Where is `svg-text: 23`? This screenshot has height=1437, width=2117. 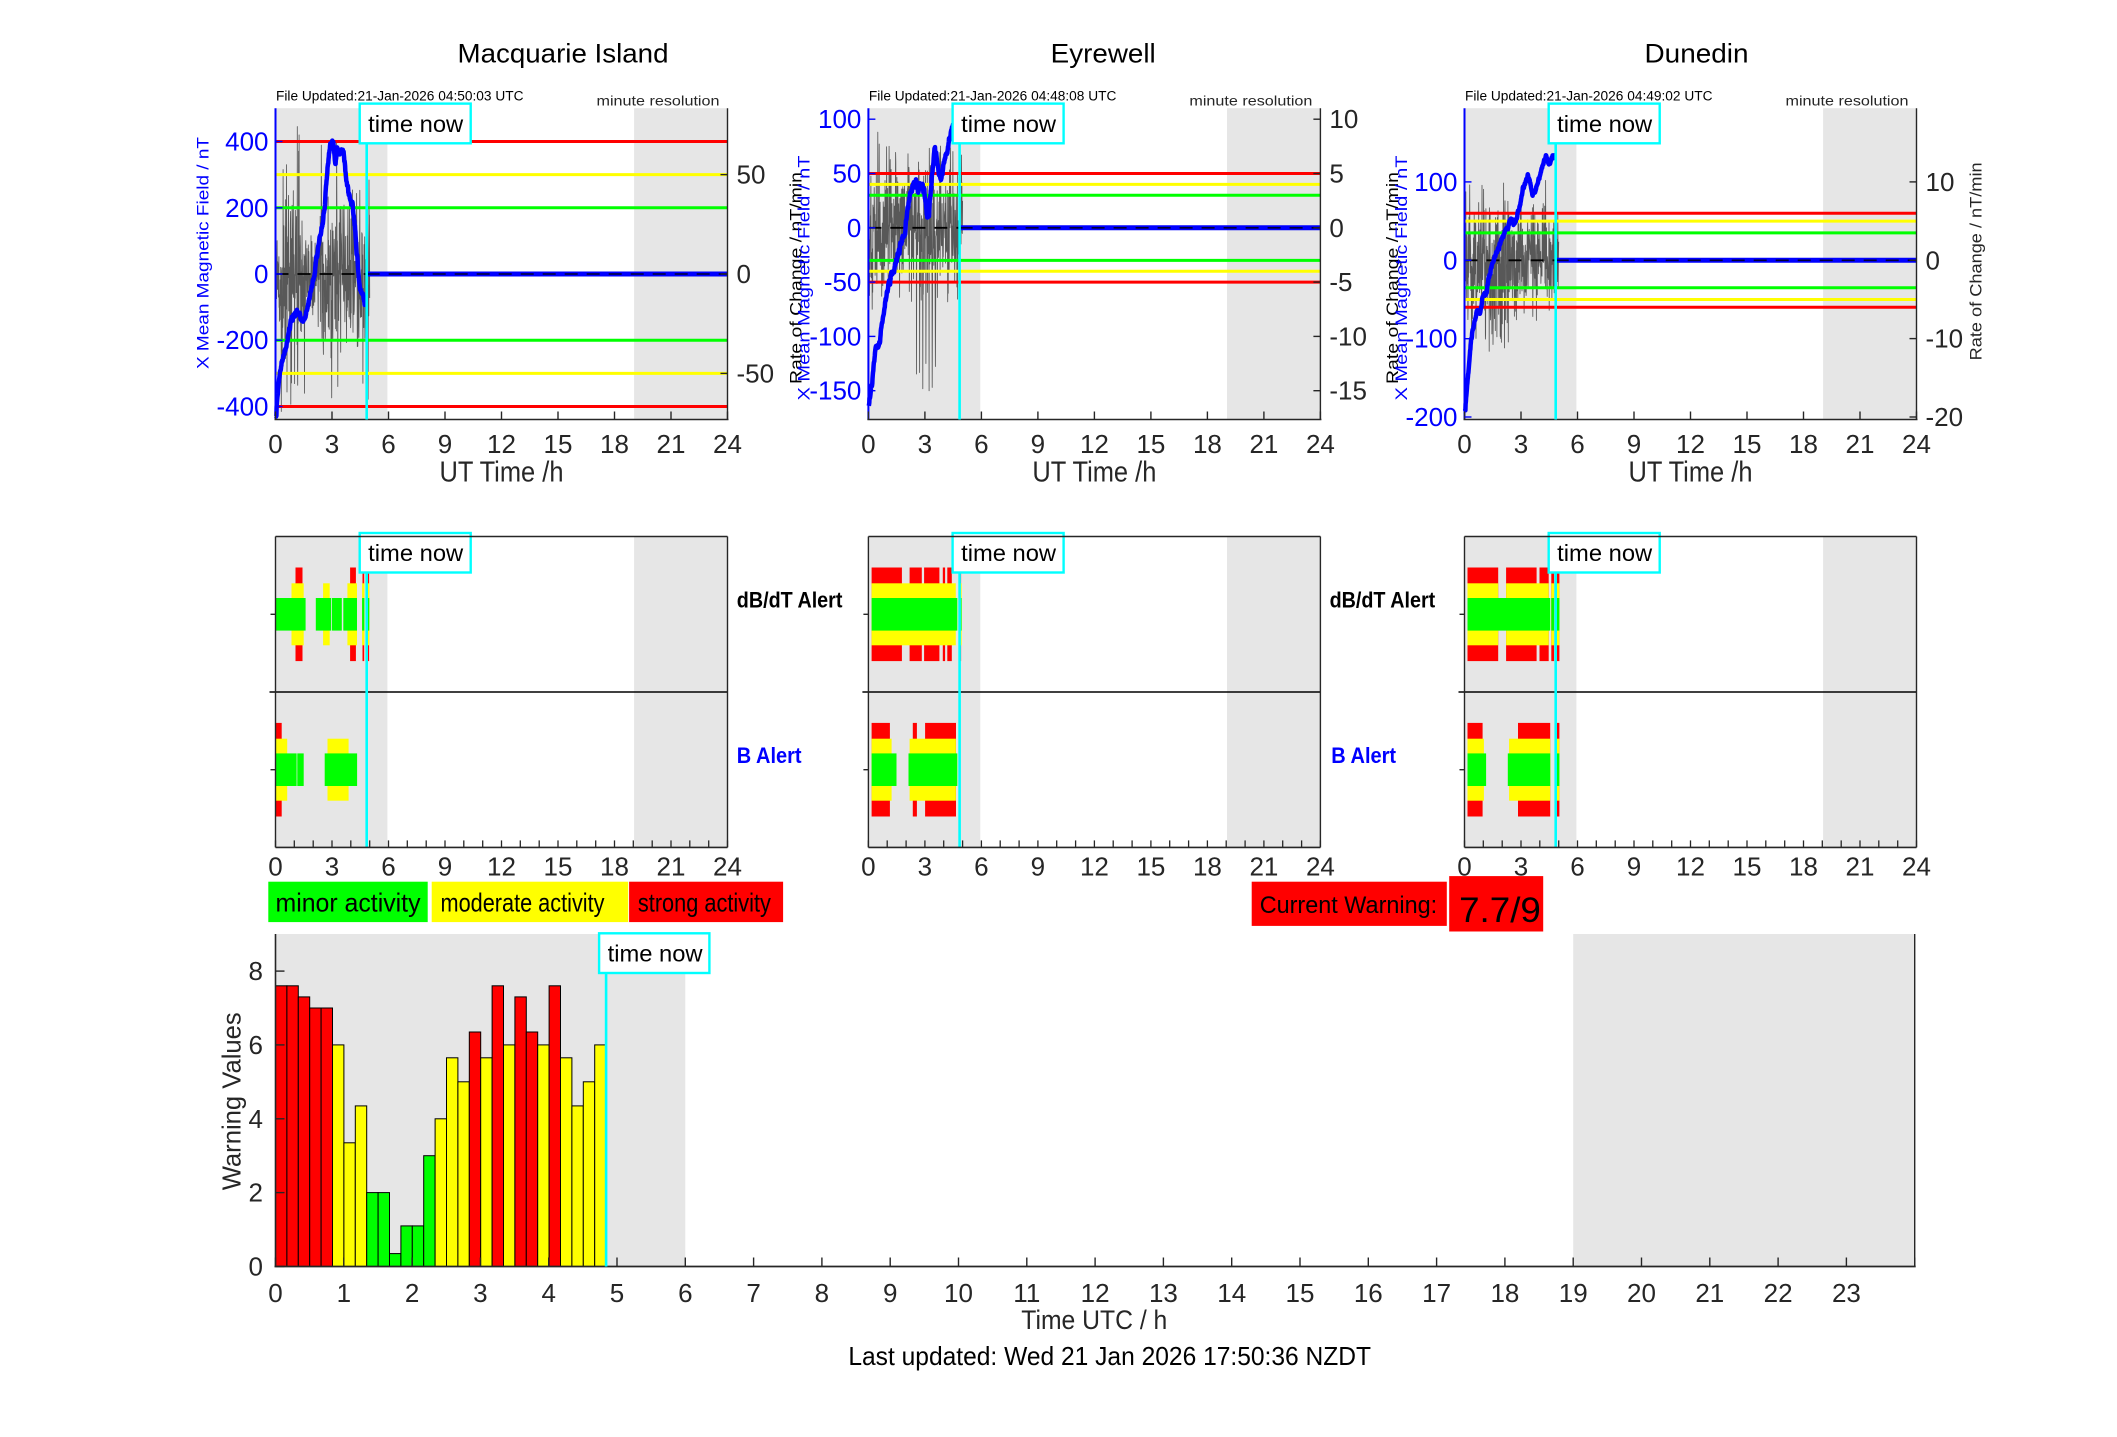 svg-text: 23 is located at coordinates (1846, 1293).